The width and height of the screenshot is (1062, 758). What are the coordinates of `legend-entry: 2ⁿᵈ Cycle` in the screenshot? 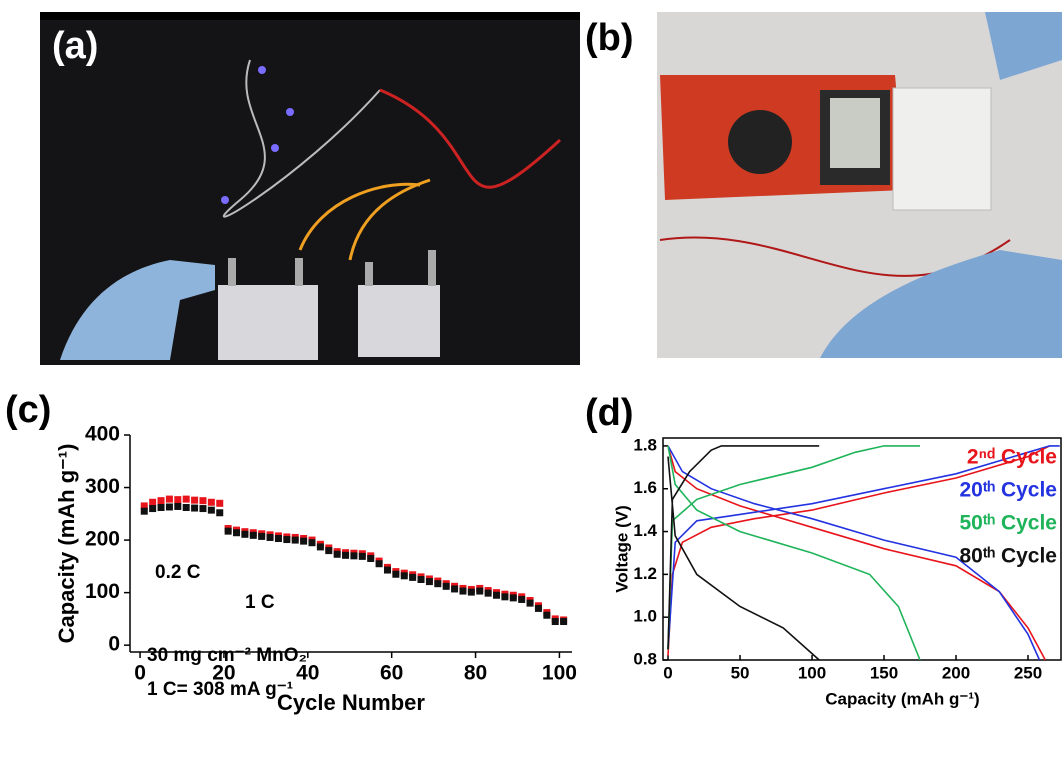 It's located at (1012, 457).